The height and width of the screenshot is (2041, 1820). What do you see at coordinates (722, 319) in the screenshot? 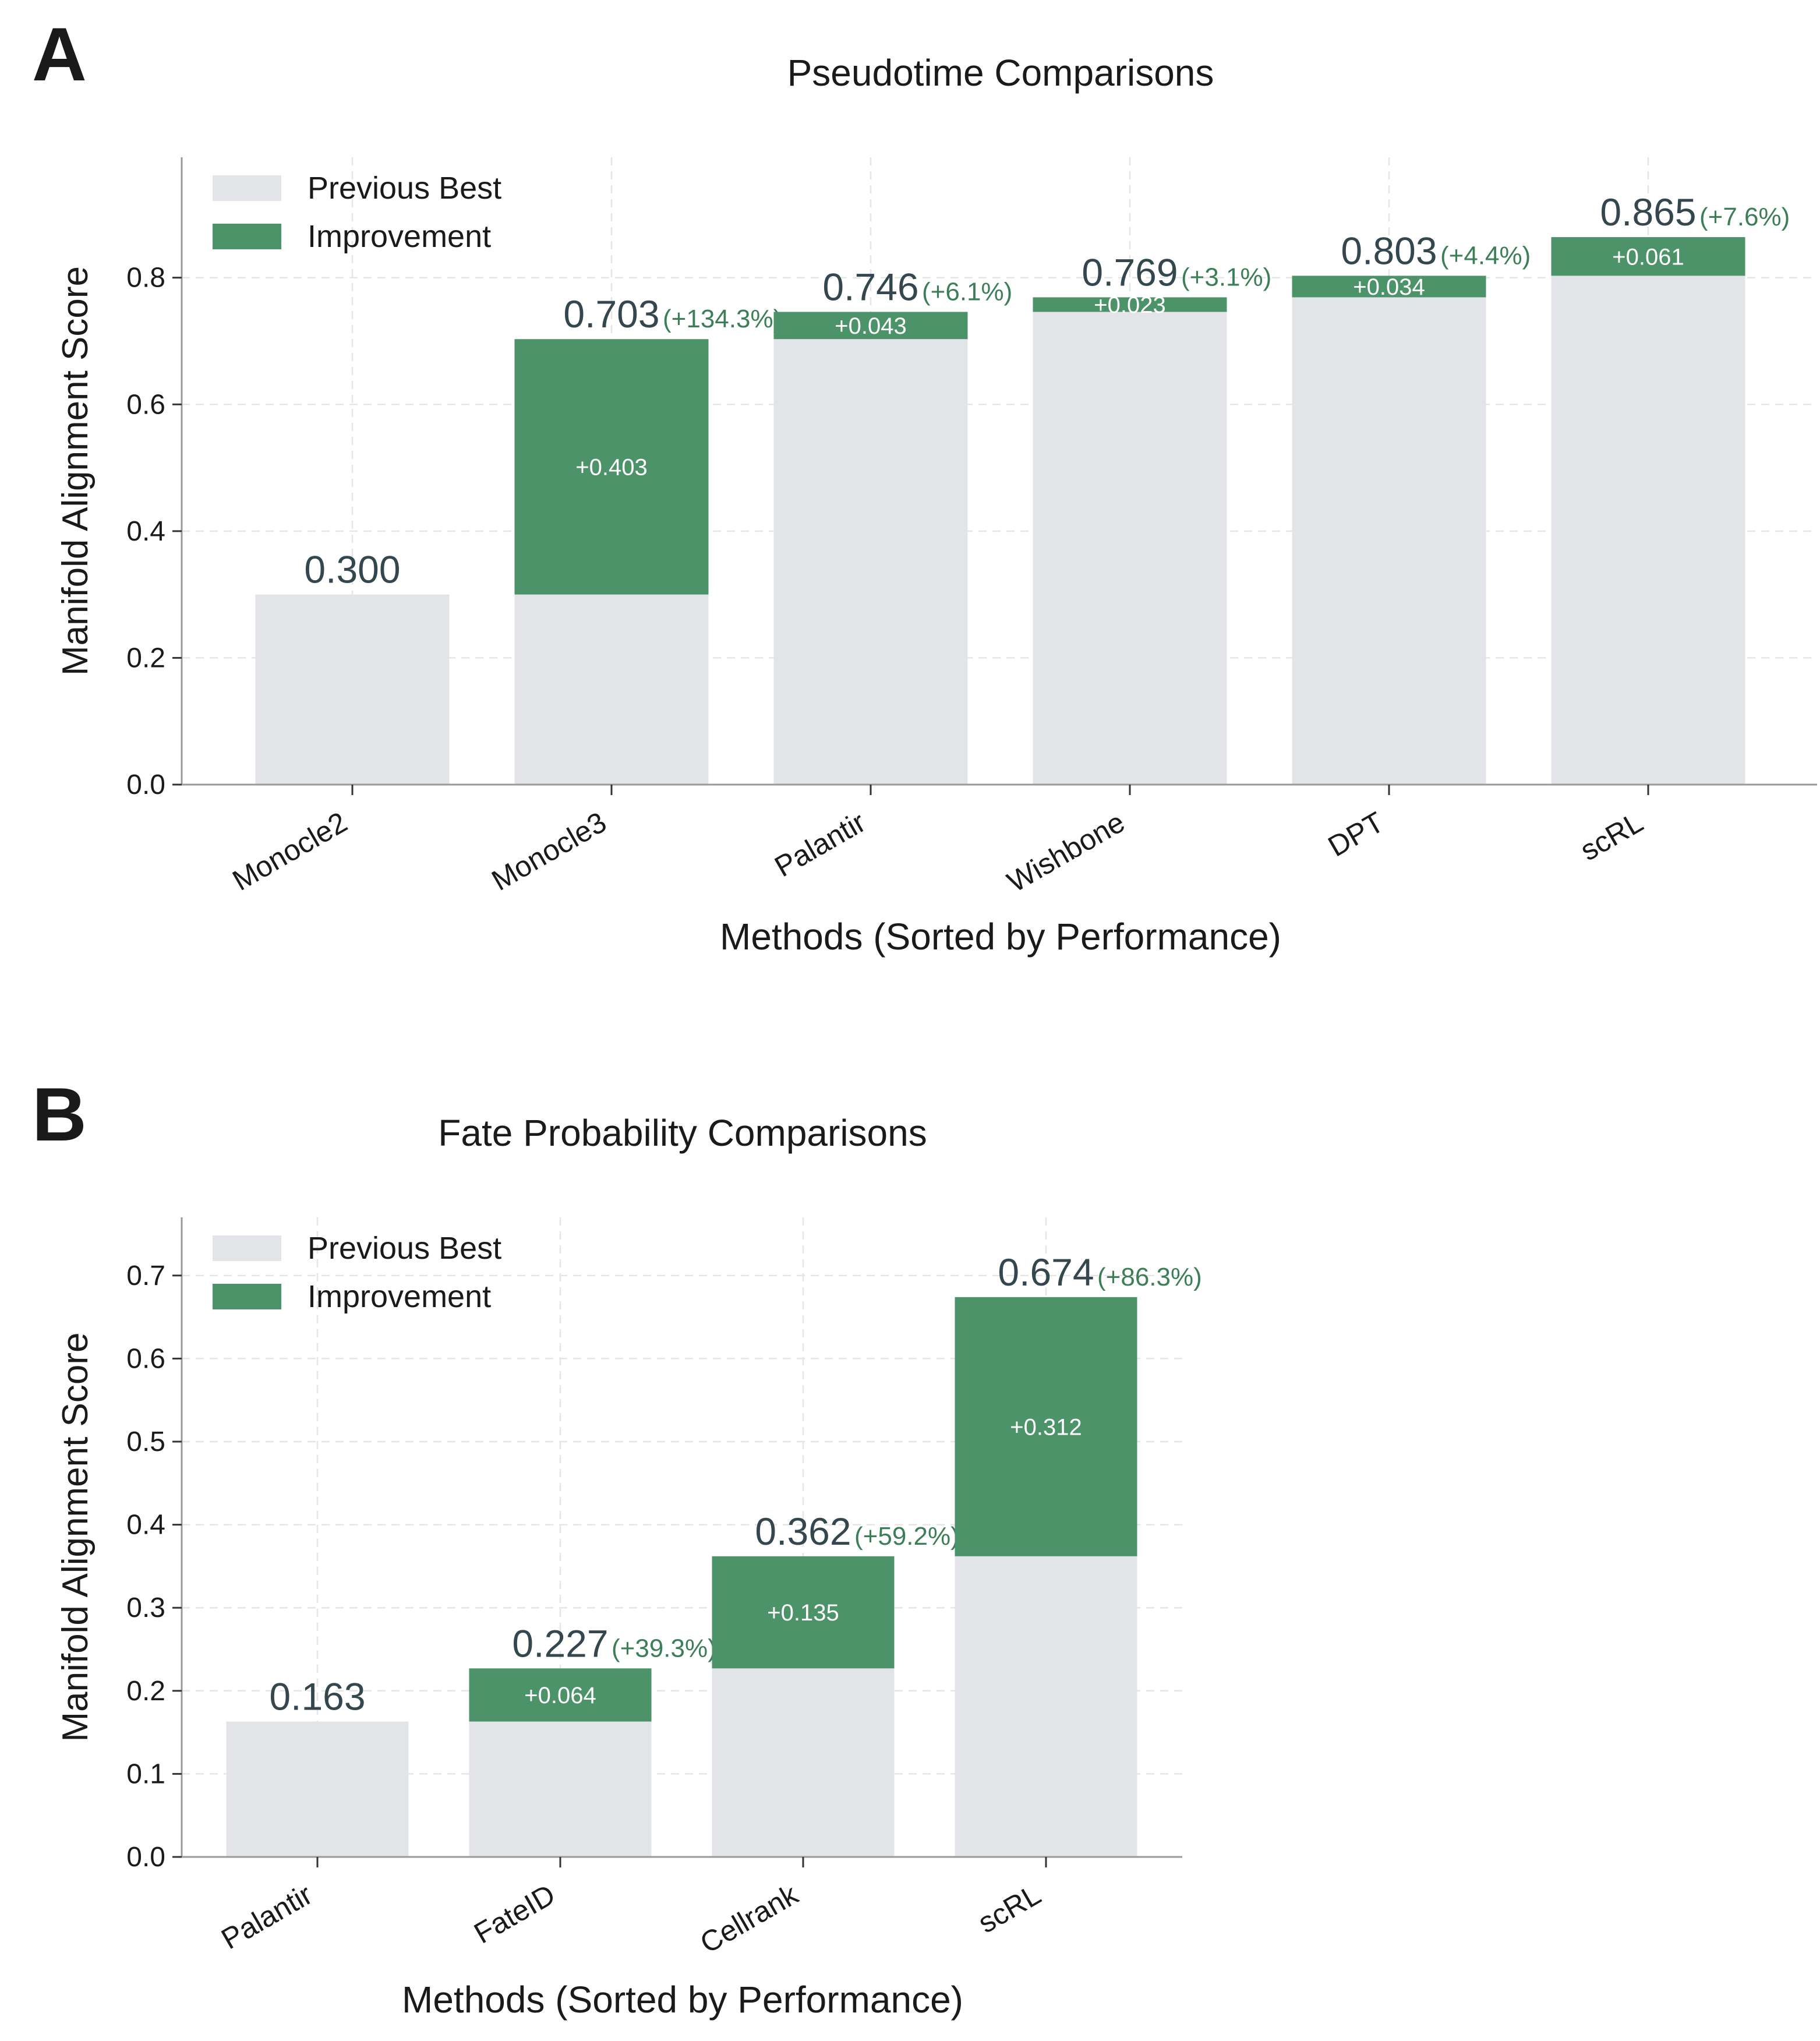
I see `percent-label: (+134.3%)` at bounding box center [722, 319].